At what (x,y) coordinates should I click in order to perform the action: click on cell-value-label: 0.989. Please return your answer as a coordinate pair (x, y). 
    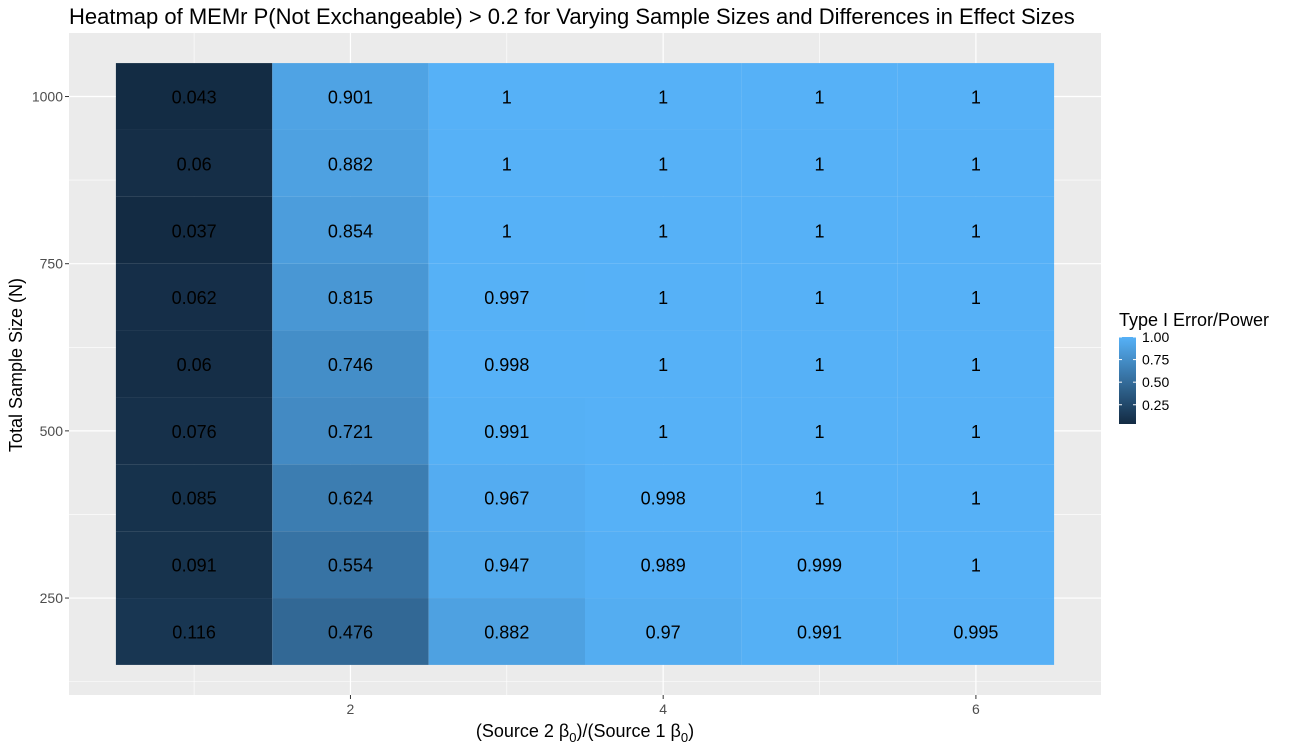
    Looking at the image, I should click on (663, 566).